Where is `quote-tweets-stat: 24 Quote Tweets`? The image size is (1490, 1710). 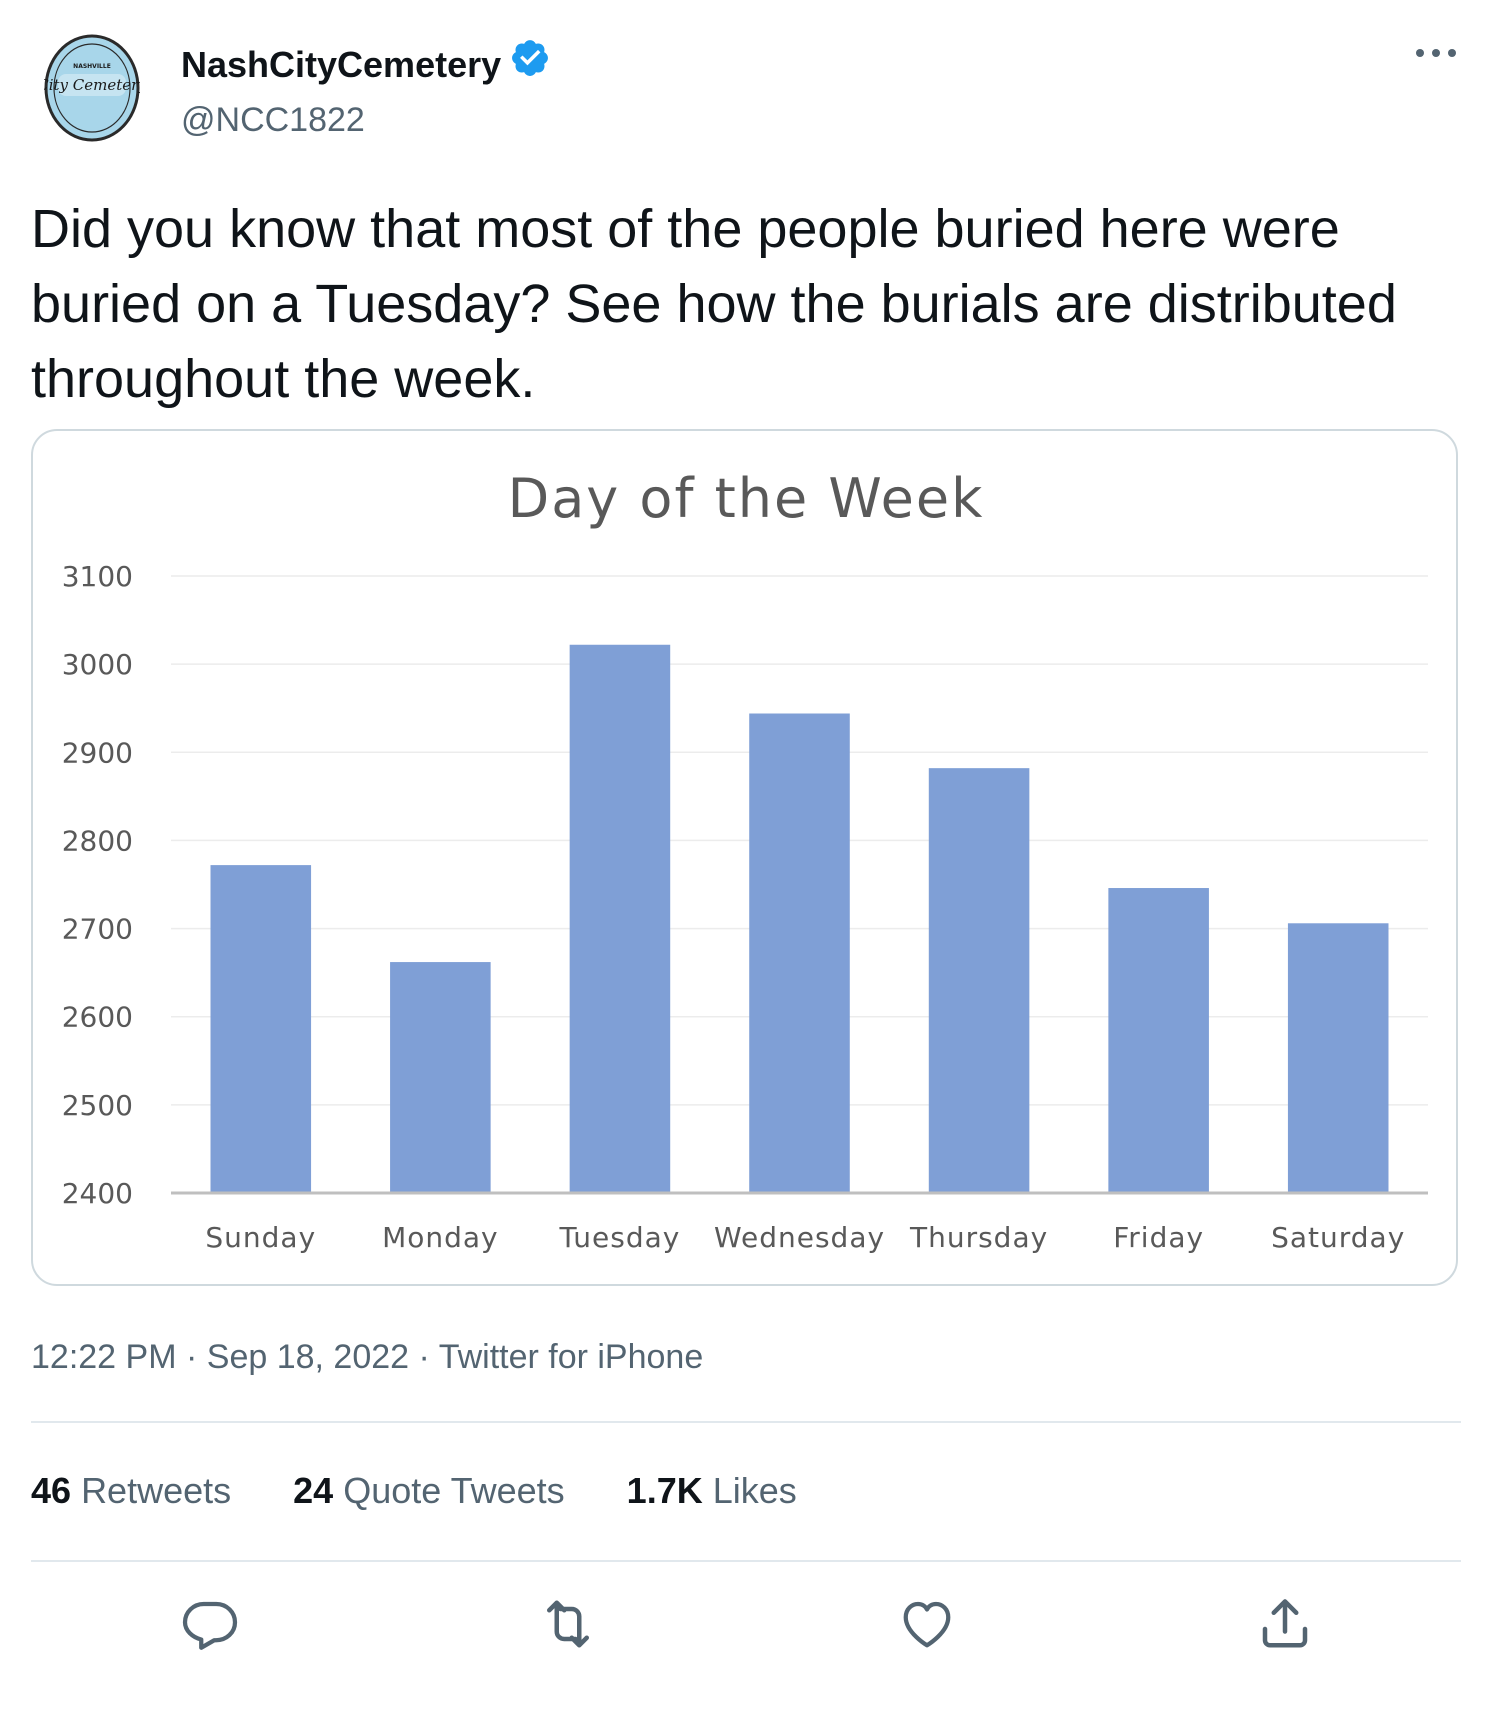 quote-tweets-stat: 24 Quote Tweets is located at coordinates (429, 1491).